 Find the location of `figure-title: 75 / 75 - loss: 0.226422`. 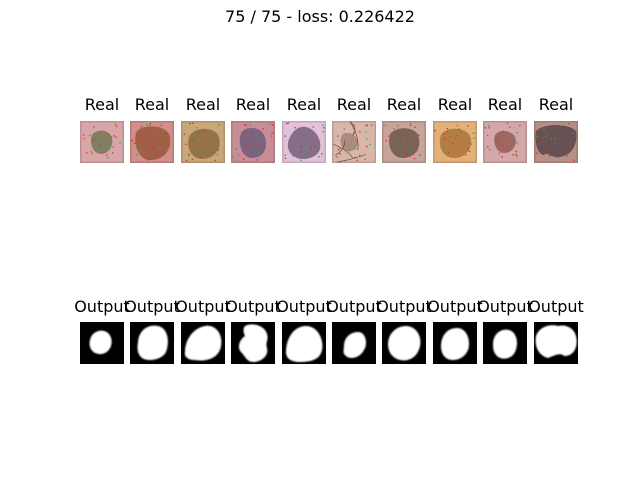

figure-title: 75 / 75 - loss: 0.226422 is located at coordinates (320, 16).